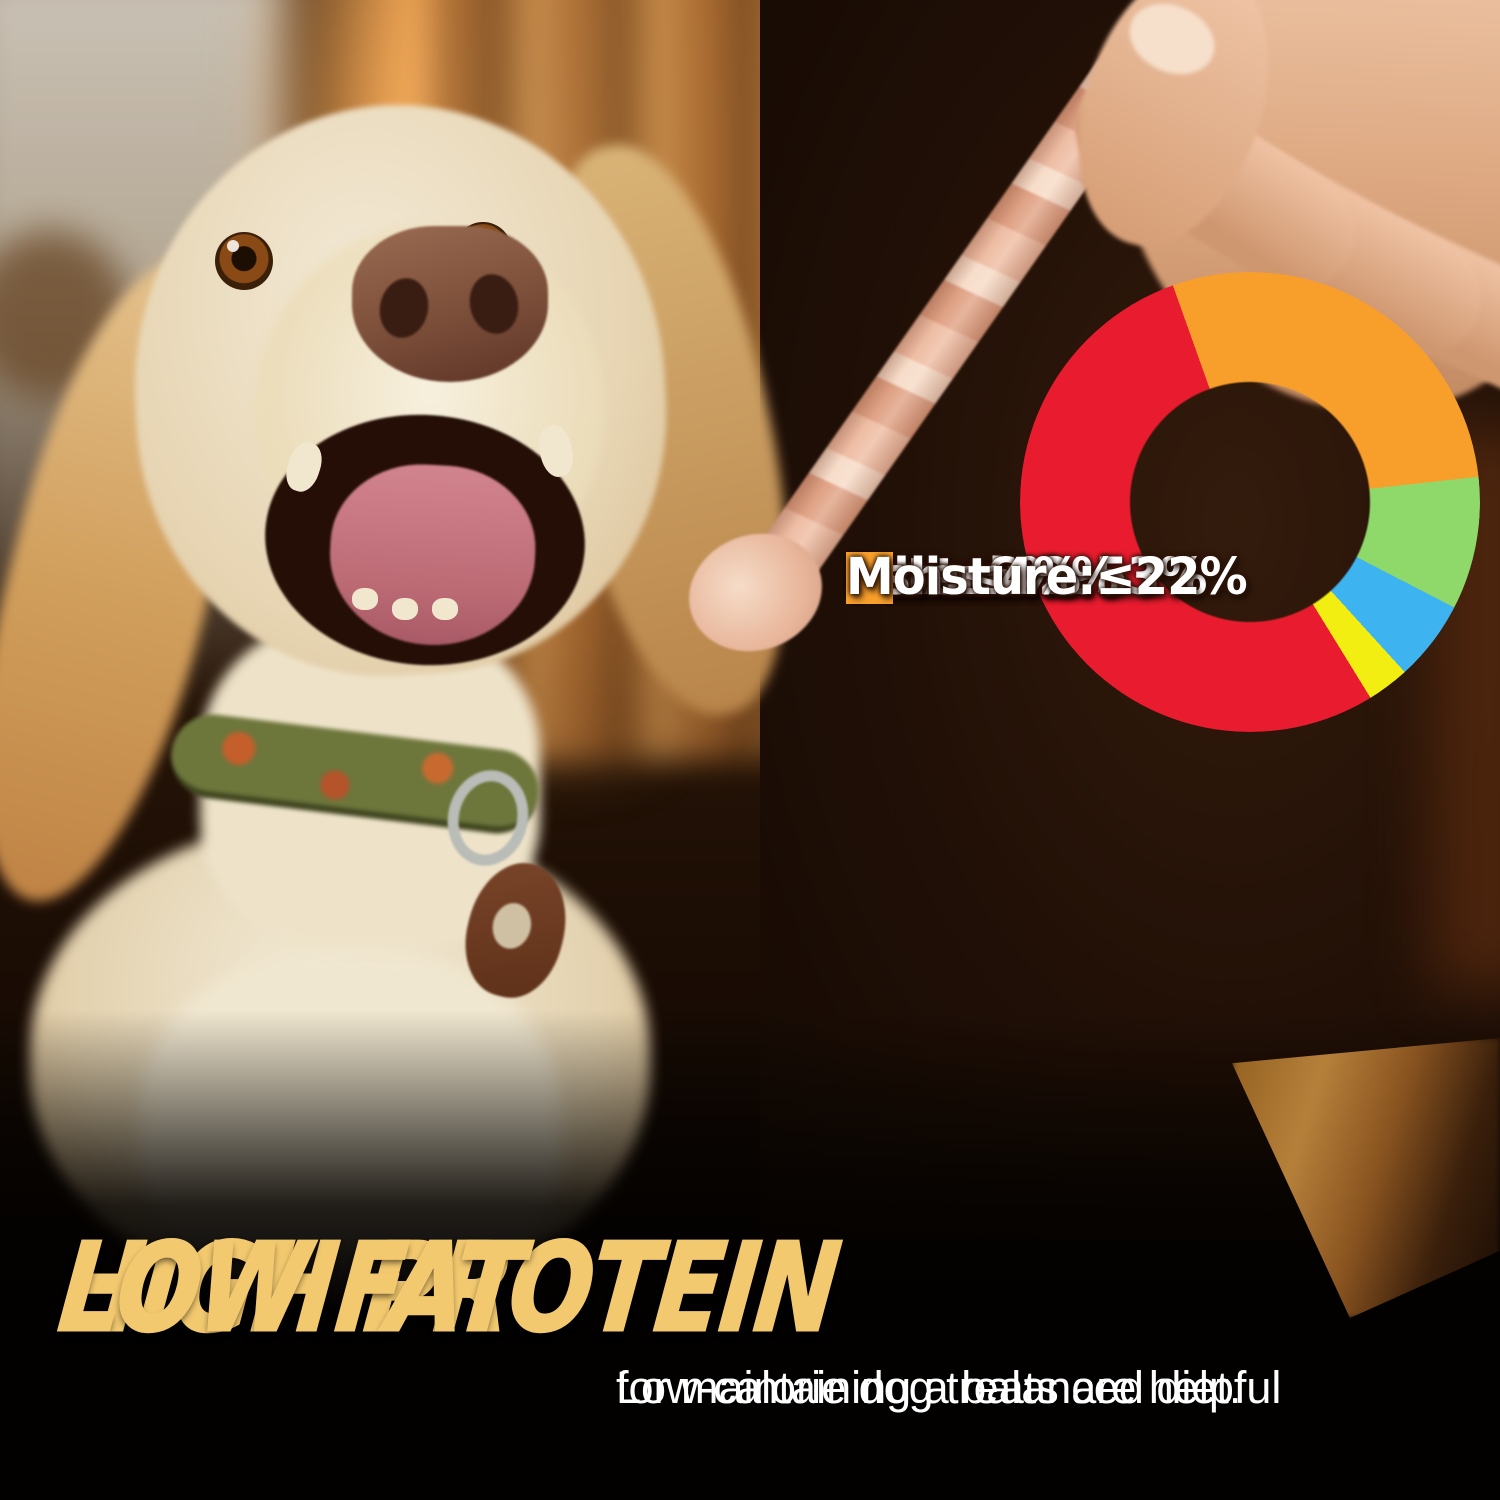 This screenshot has height=1500, width=1500. I want to click on nutrition-donut-chart, so click(1250, 502).